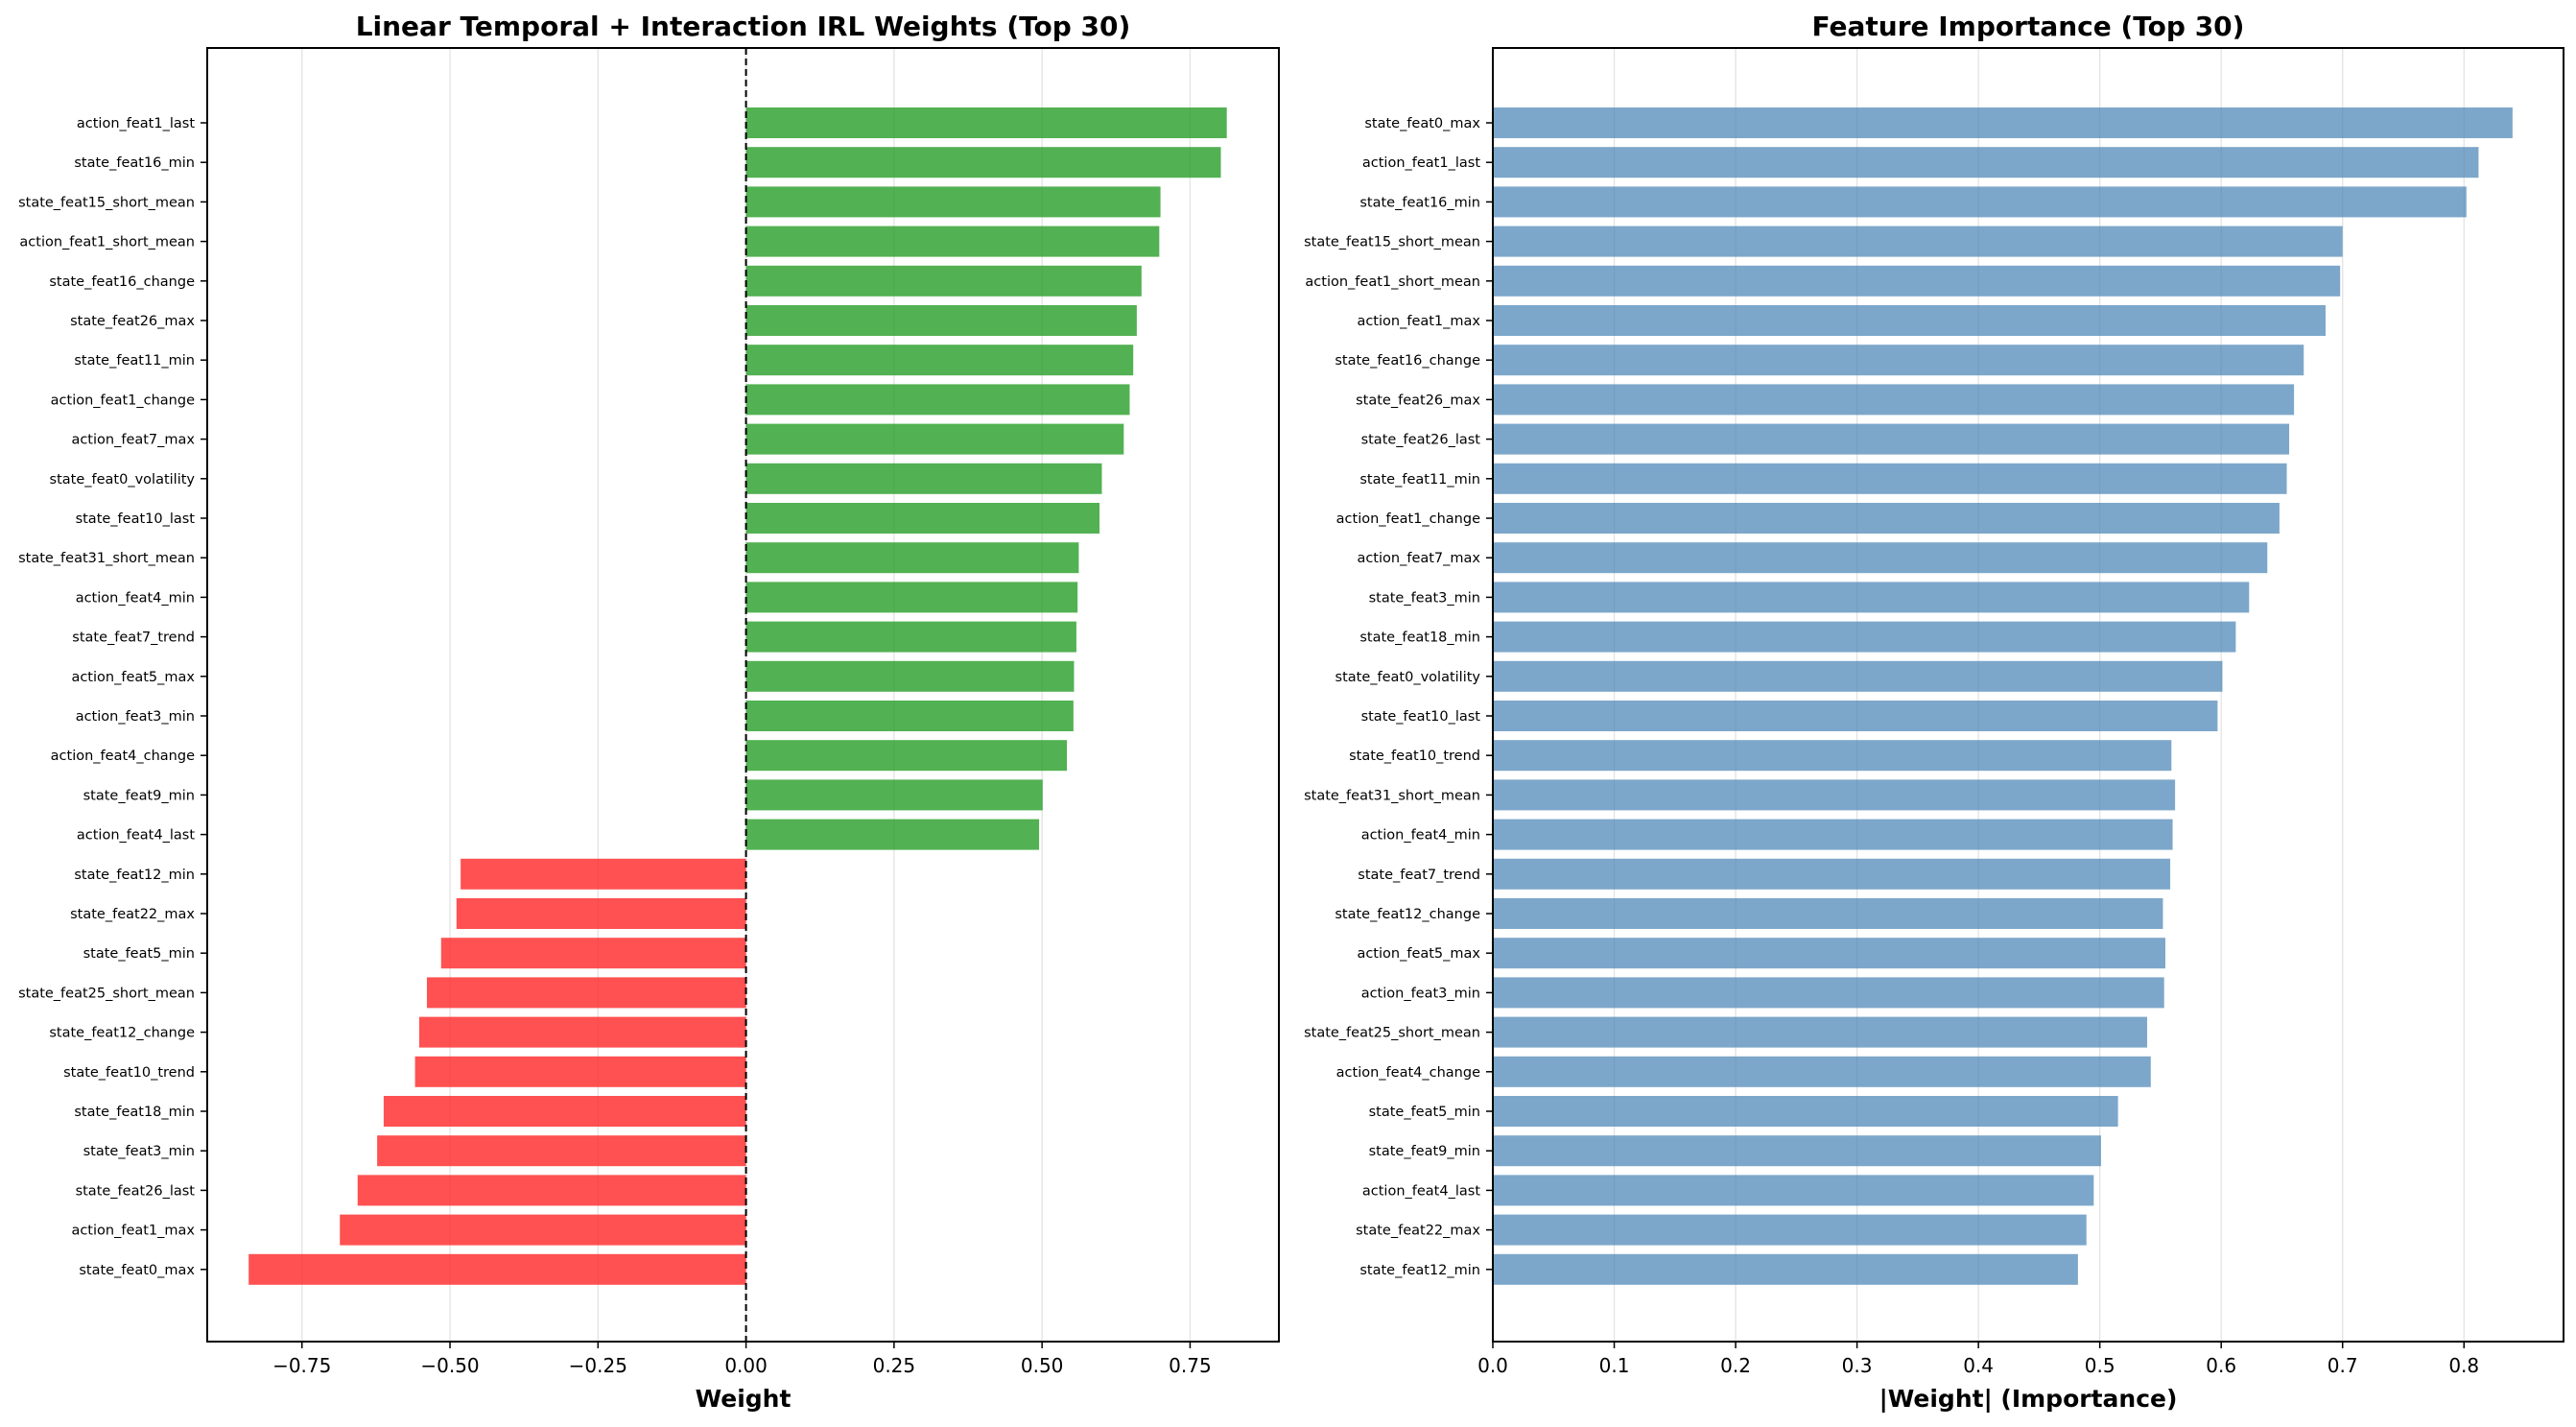 The image size is (2576, 1427). Describe the element at coordinates (133, 638) in the screenshot. I see `irl-category-label: state_feat7_trend` at that location.